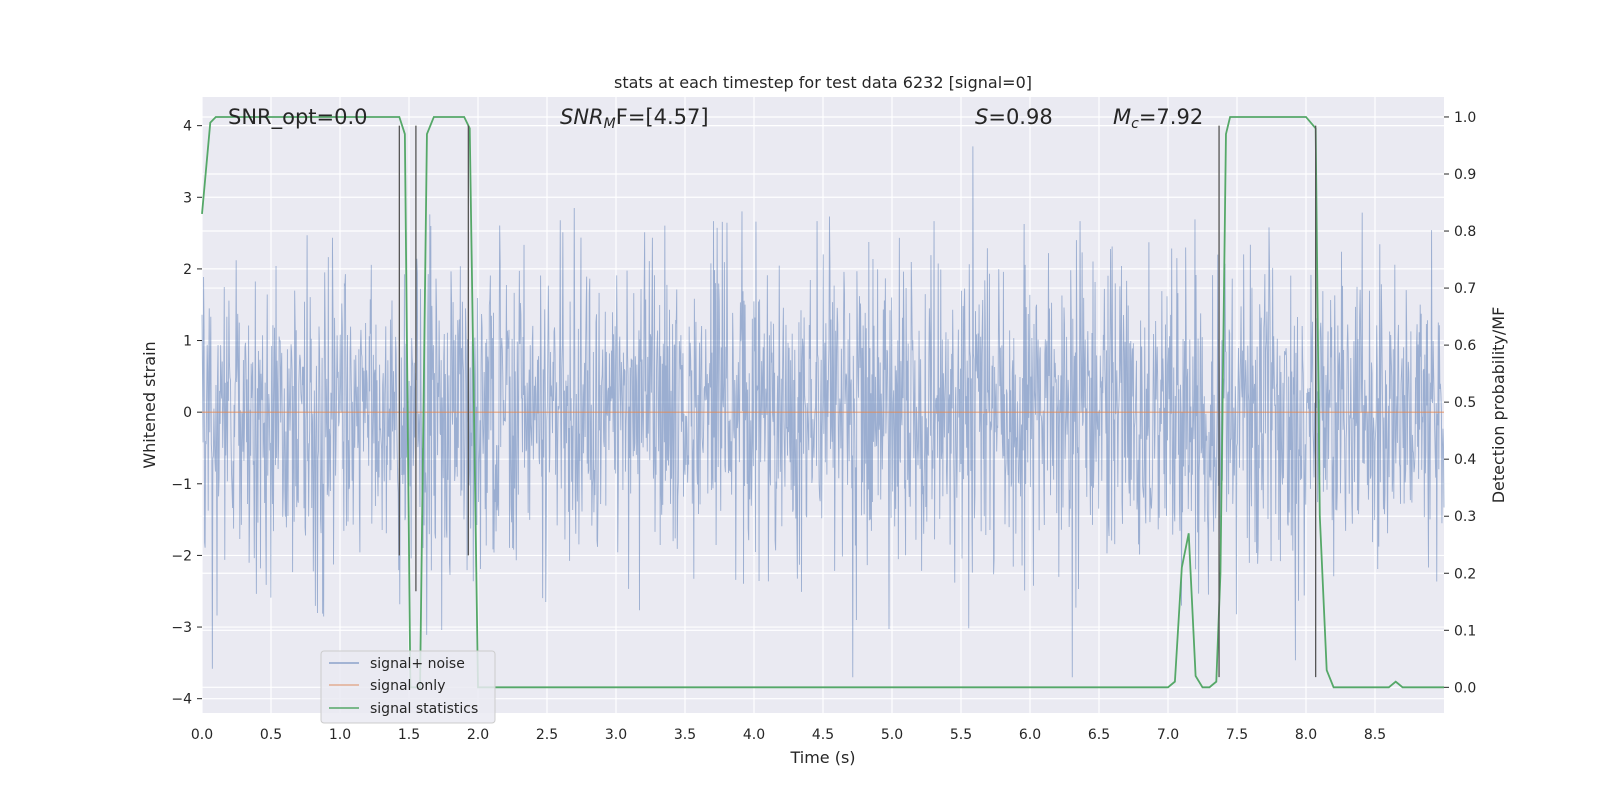  Describe the element at coordinates (1122, 117) in the screenshot. I see `annotation-mc-main: M` at that location.